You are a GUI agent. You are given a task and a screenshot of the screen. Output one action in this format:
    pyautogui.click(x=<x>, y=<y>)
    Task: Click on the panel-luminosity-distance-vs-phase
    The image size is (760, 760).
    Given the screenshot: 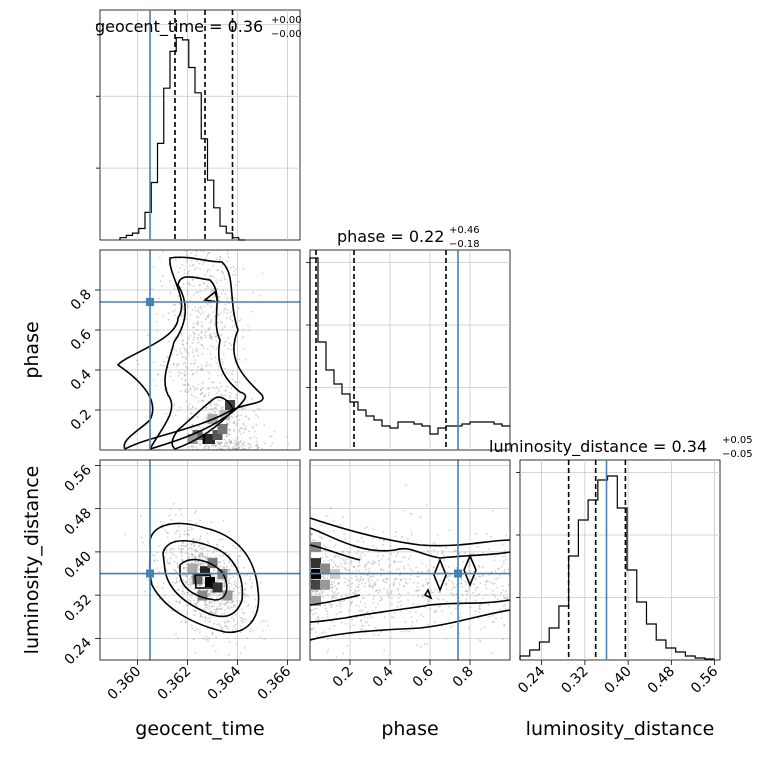 What is the action you would take?
    pyautogui.click(x=410, y=560)
    